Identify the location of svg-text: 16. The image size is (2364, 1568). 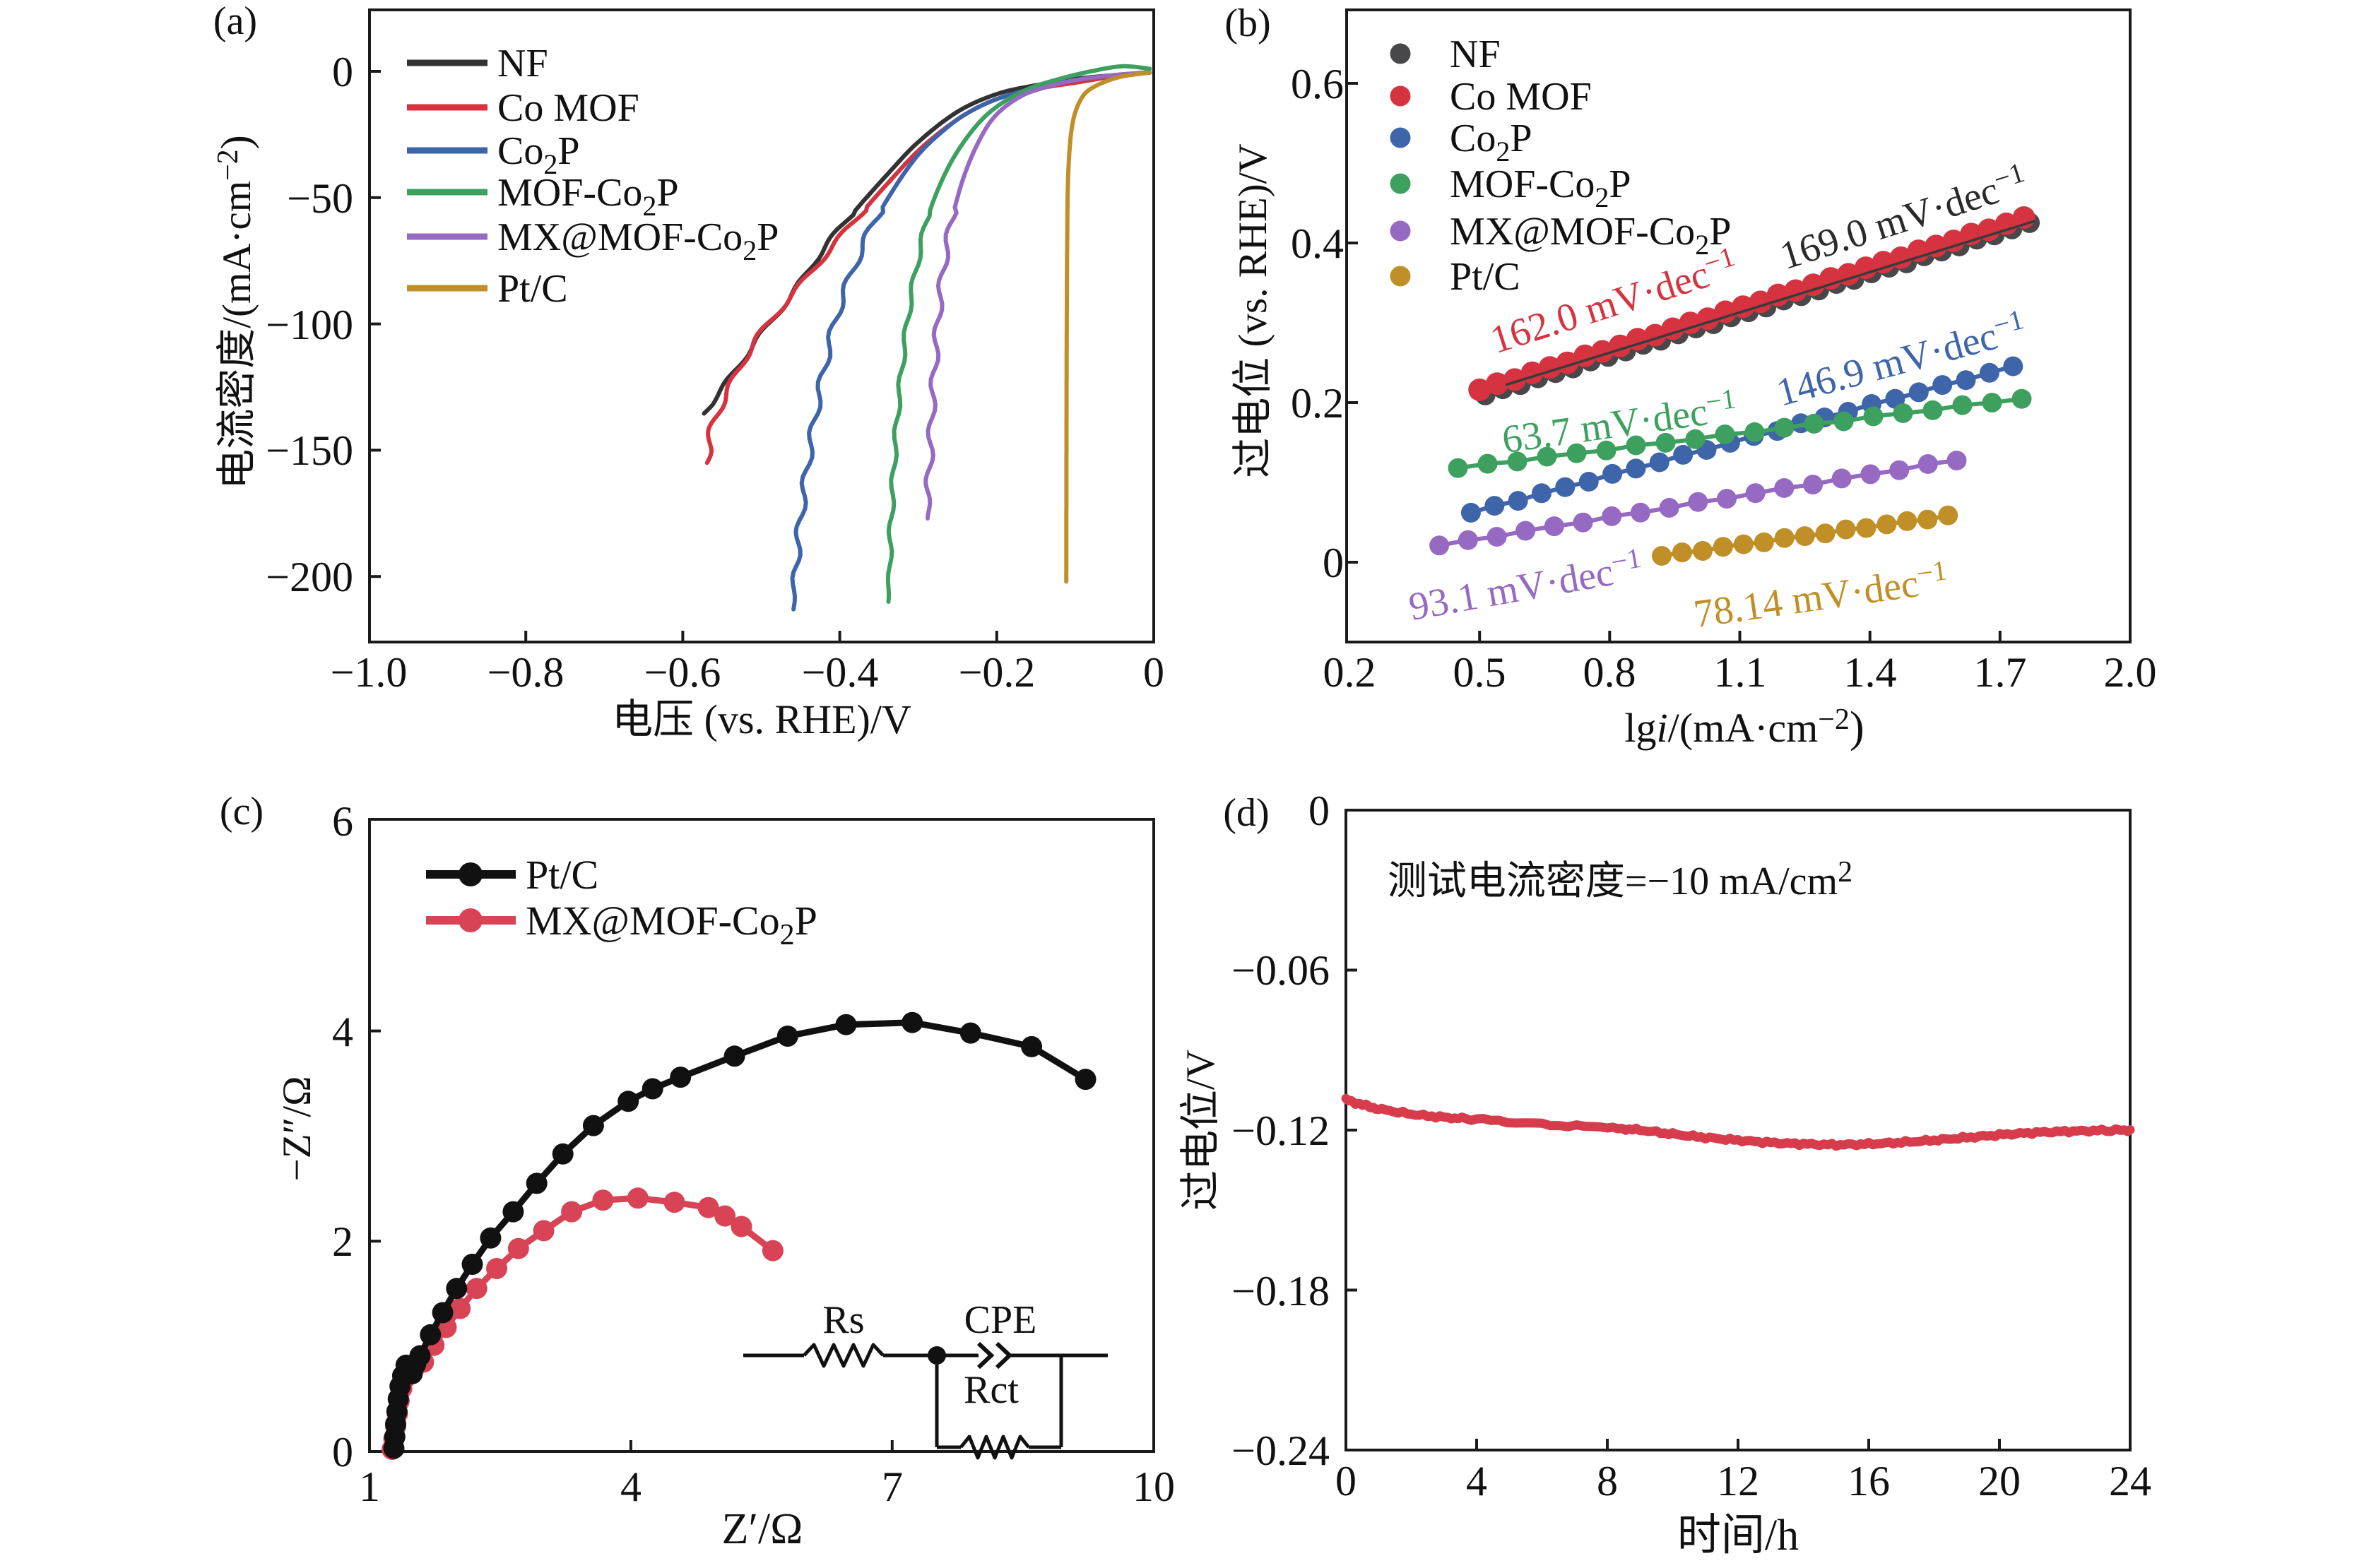
(1869, 1481).